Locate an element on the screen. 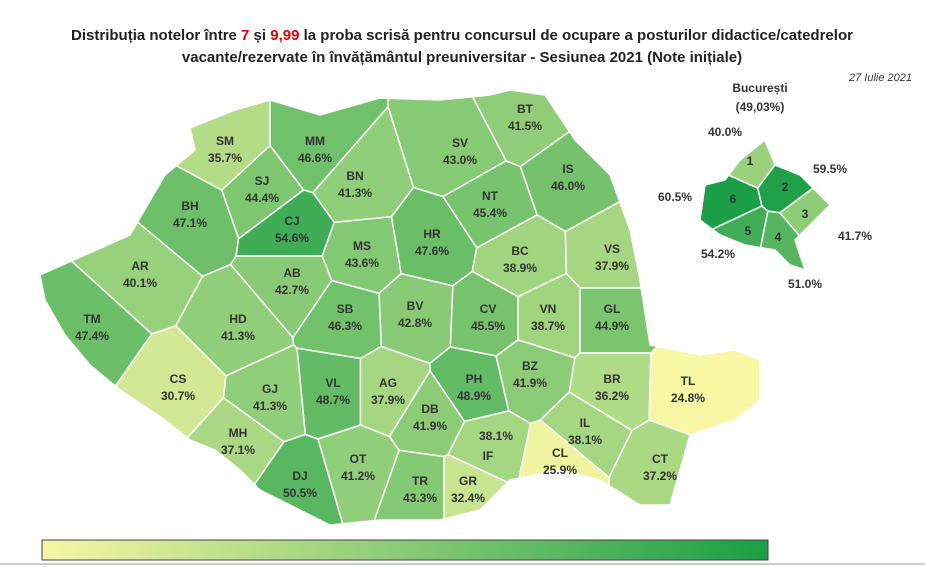 The width and height of the screenshot is (925, 567). title-highlight: 9,99 is located at coordinates (284, 35).